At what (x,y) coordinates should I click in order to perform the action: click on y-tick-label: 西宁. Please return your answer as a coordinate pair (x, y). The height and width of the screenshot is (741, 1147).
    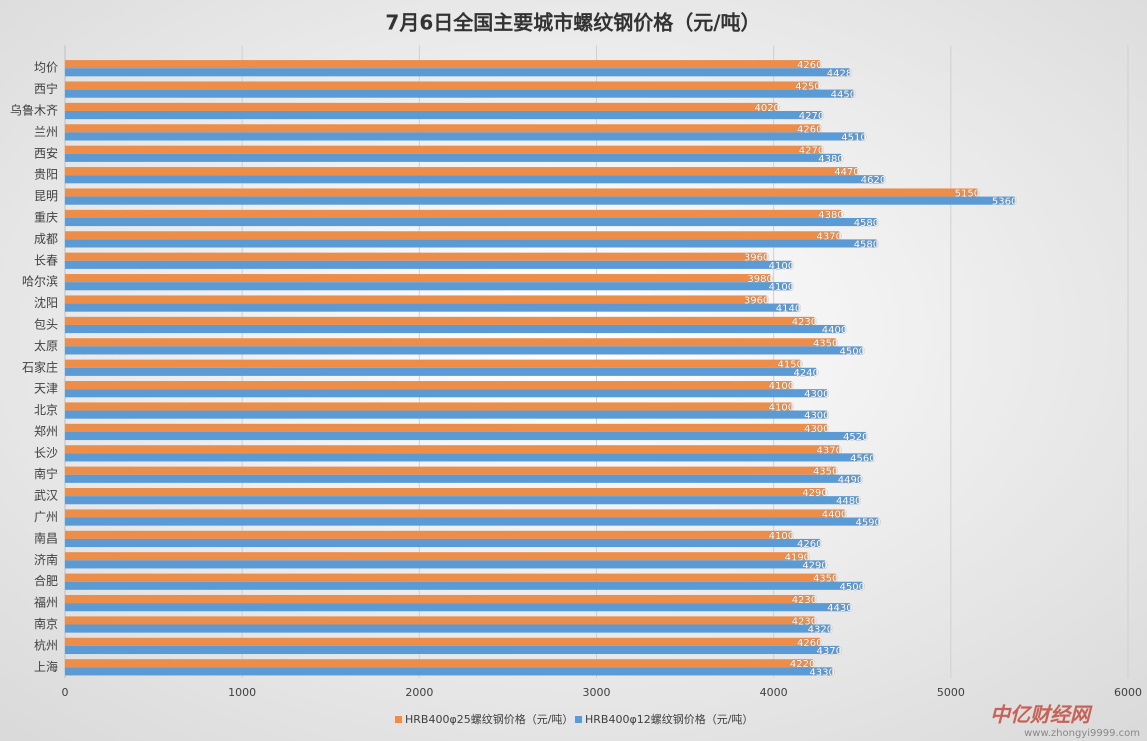
    Looking at the image, I should click on (46, 88).